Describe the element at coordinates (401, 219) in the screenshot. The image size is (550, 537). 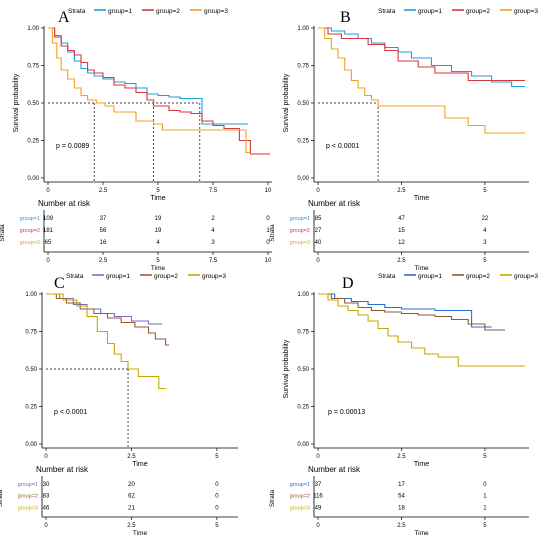
I see `risk-cell: 47` at that location.